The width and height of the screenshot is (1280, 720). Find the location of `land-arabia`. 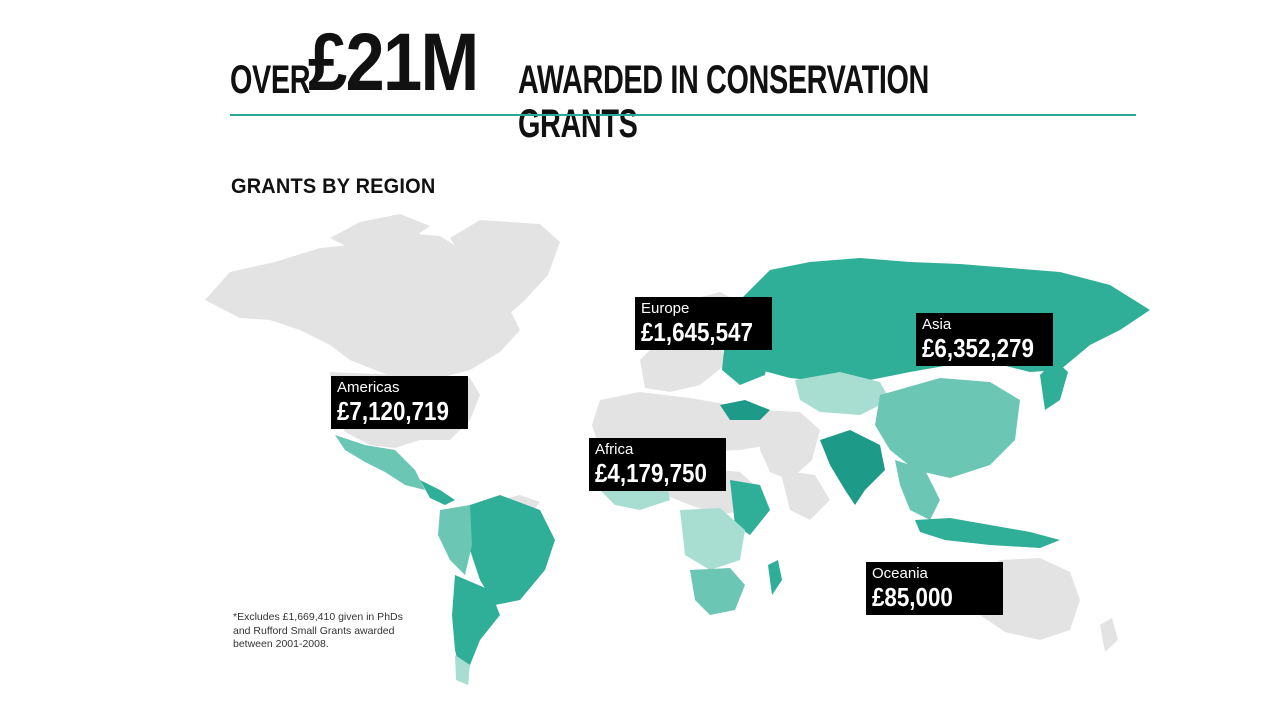

land-arabia is located at coordinates (805, 495).